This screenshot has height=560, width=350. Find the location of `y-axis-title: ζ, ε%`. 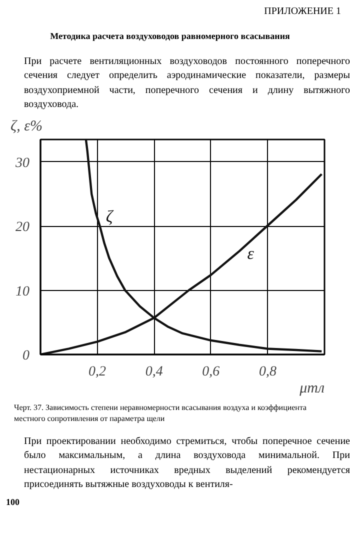

y-axis-title: ζ, ε% is located at coordinates (26, 126).